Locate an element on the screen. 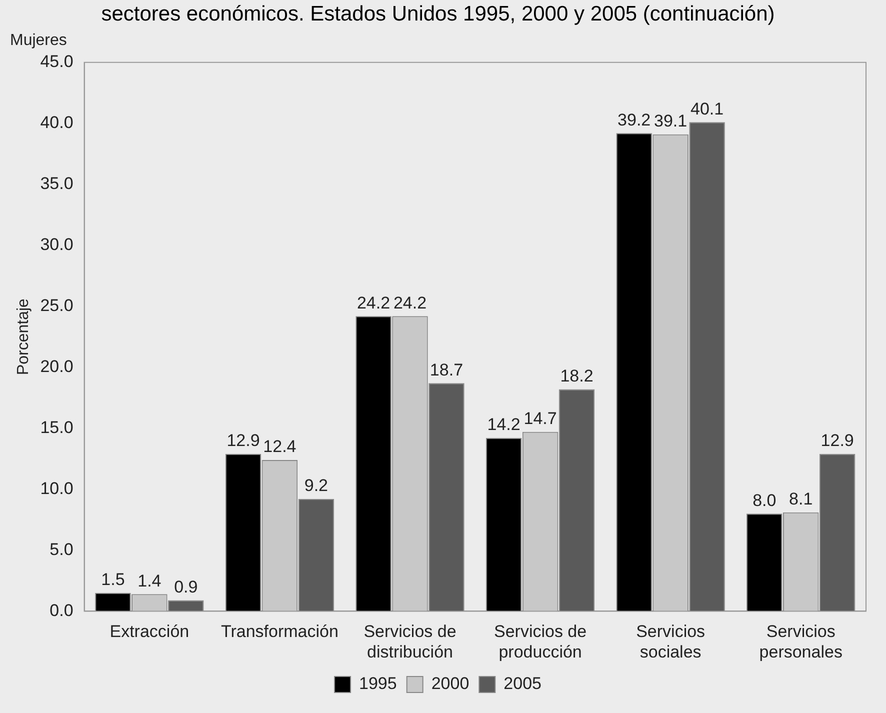 This screenshot has height=713, width=886. y-tick-label: 40.0 is located at coordinates (57, 122).